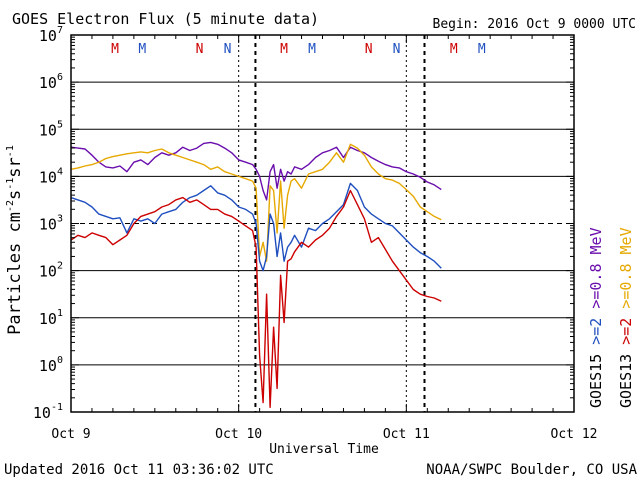 This screenshot has width=640, height=480. What do you see at coordinates (535, 24) in the screenshot?
I see `begin-label: Begin: 2016 Oct 9 0000 UTC` at bounding box center [535, 24].